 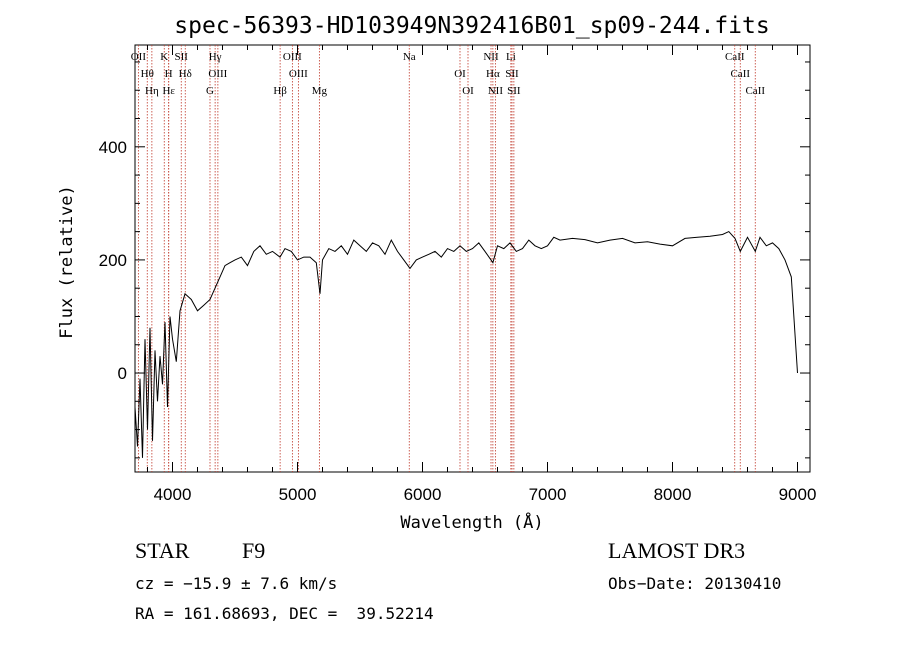 I want to click on y-tick-label: 400, so click(x=113, y=147).